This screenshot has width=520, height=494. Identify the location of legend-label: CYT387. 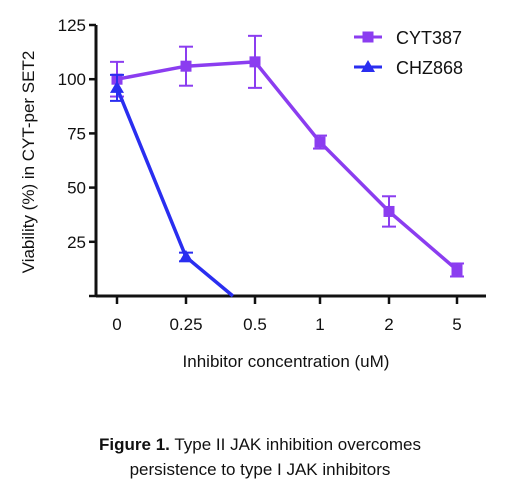
(429, 38).